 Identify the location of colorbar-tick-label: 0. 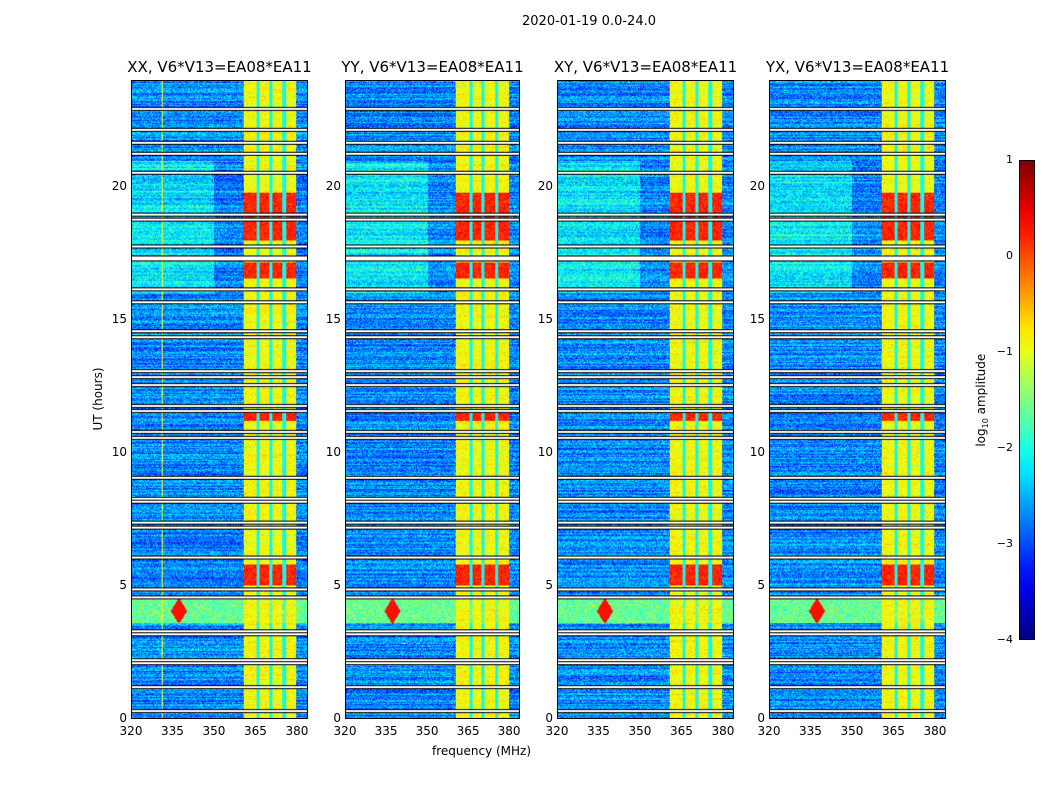
(1009, 255).